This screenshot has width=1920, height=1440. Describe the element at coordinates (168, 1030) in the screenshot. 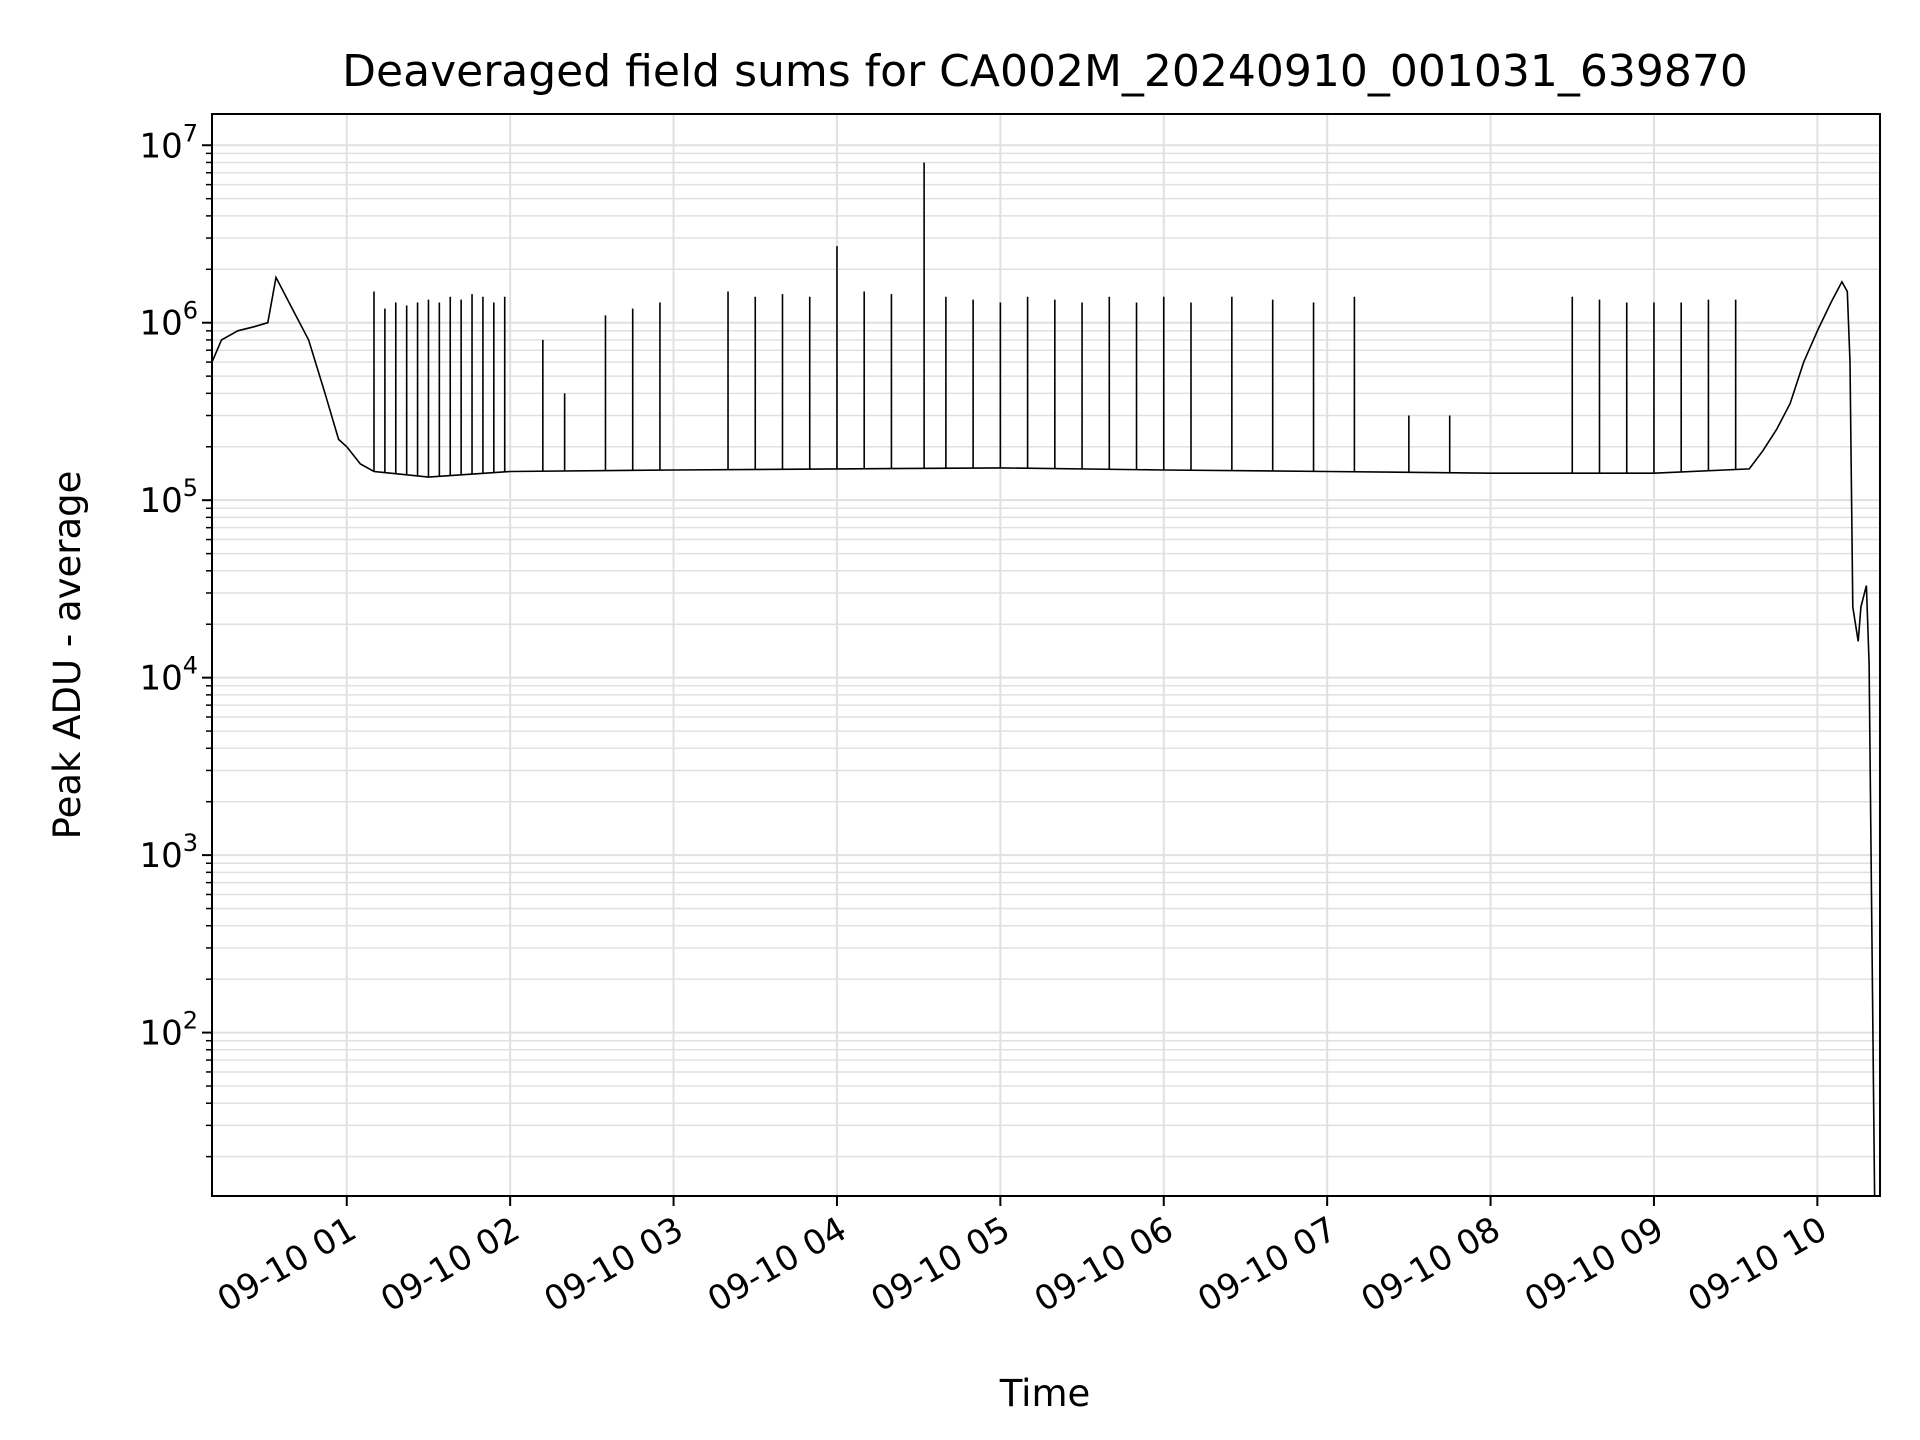

I see `y-tick-label: 10²` at that location.